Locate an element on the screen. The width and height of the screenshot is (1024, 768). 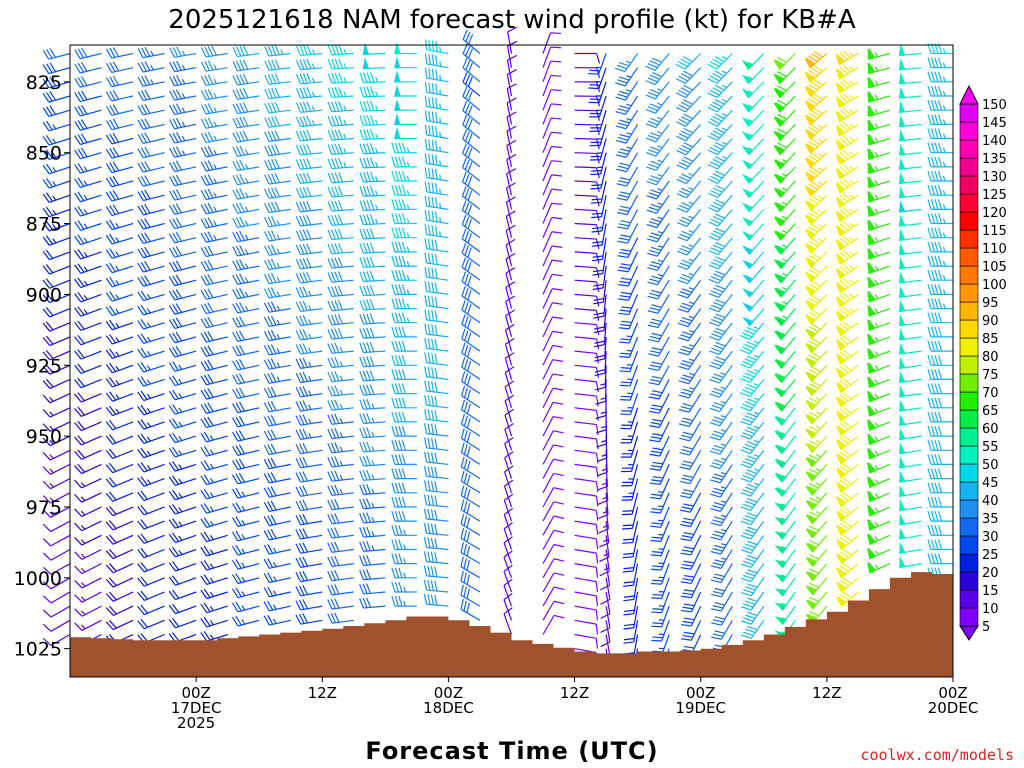
colorbar-label: 85 is located at coordinates (990, 339).